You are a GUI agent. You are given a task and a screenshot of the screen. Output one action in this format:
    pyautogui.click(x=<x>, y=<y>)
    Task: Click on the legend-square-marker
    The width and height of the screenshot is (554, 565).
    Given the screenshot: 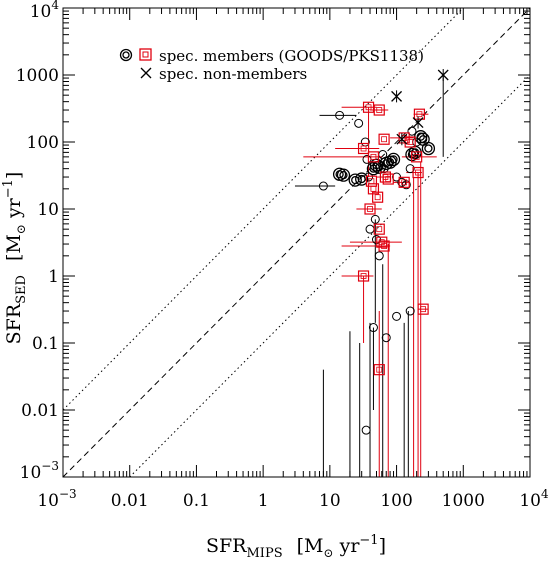 What is the action you would take?
    pyautogui.click(x=145, y=54)
    